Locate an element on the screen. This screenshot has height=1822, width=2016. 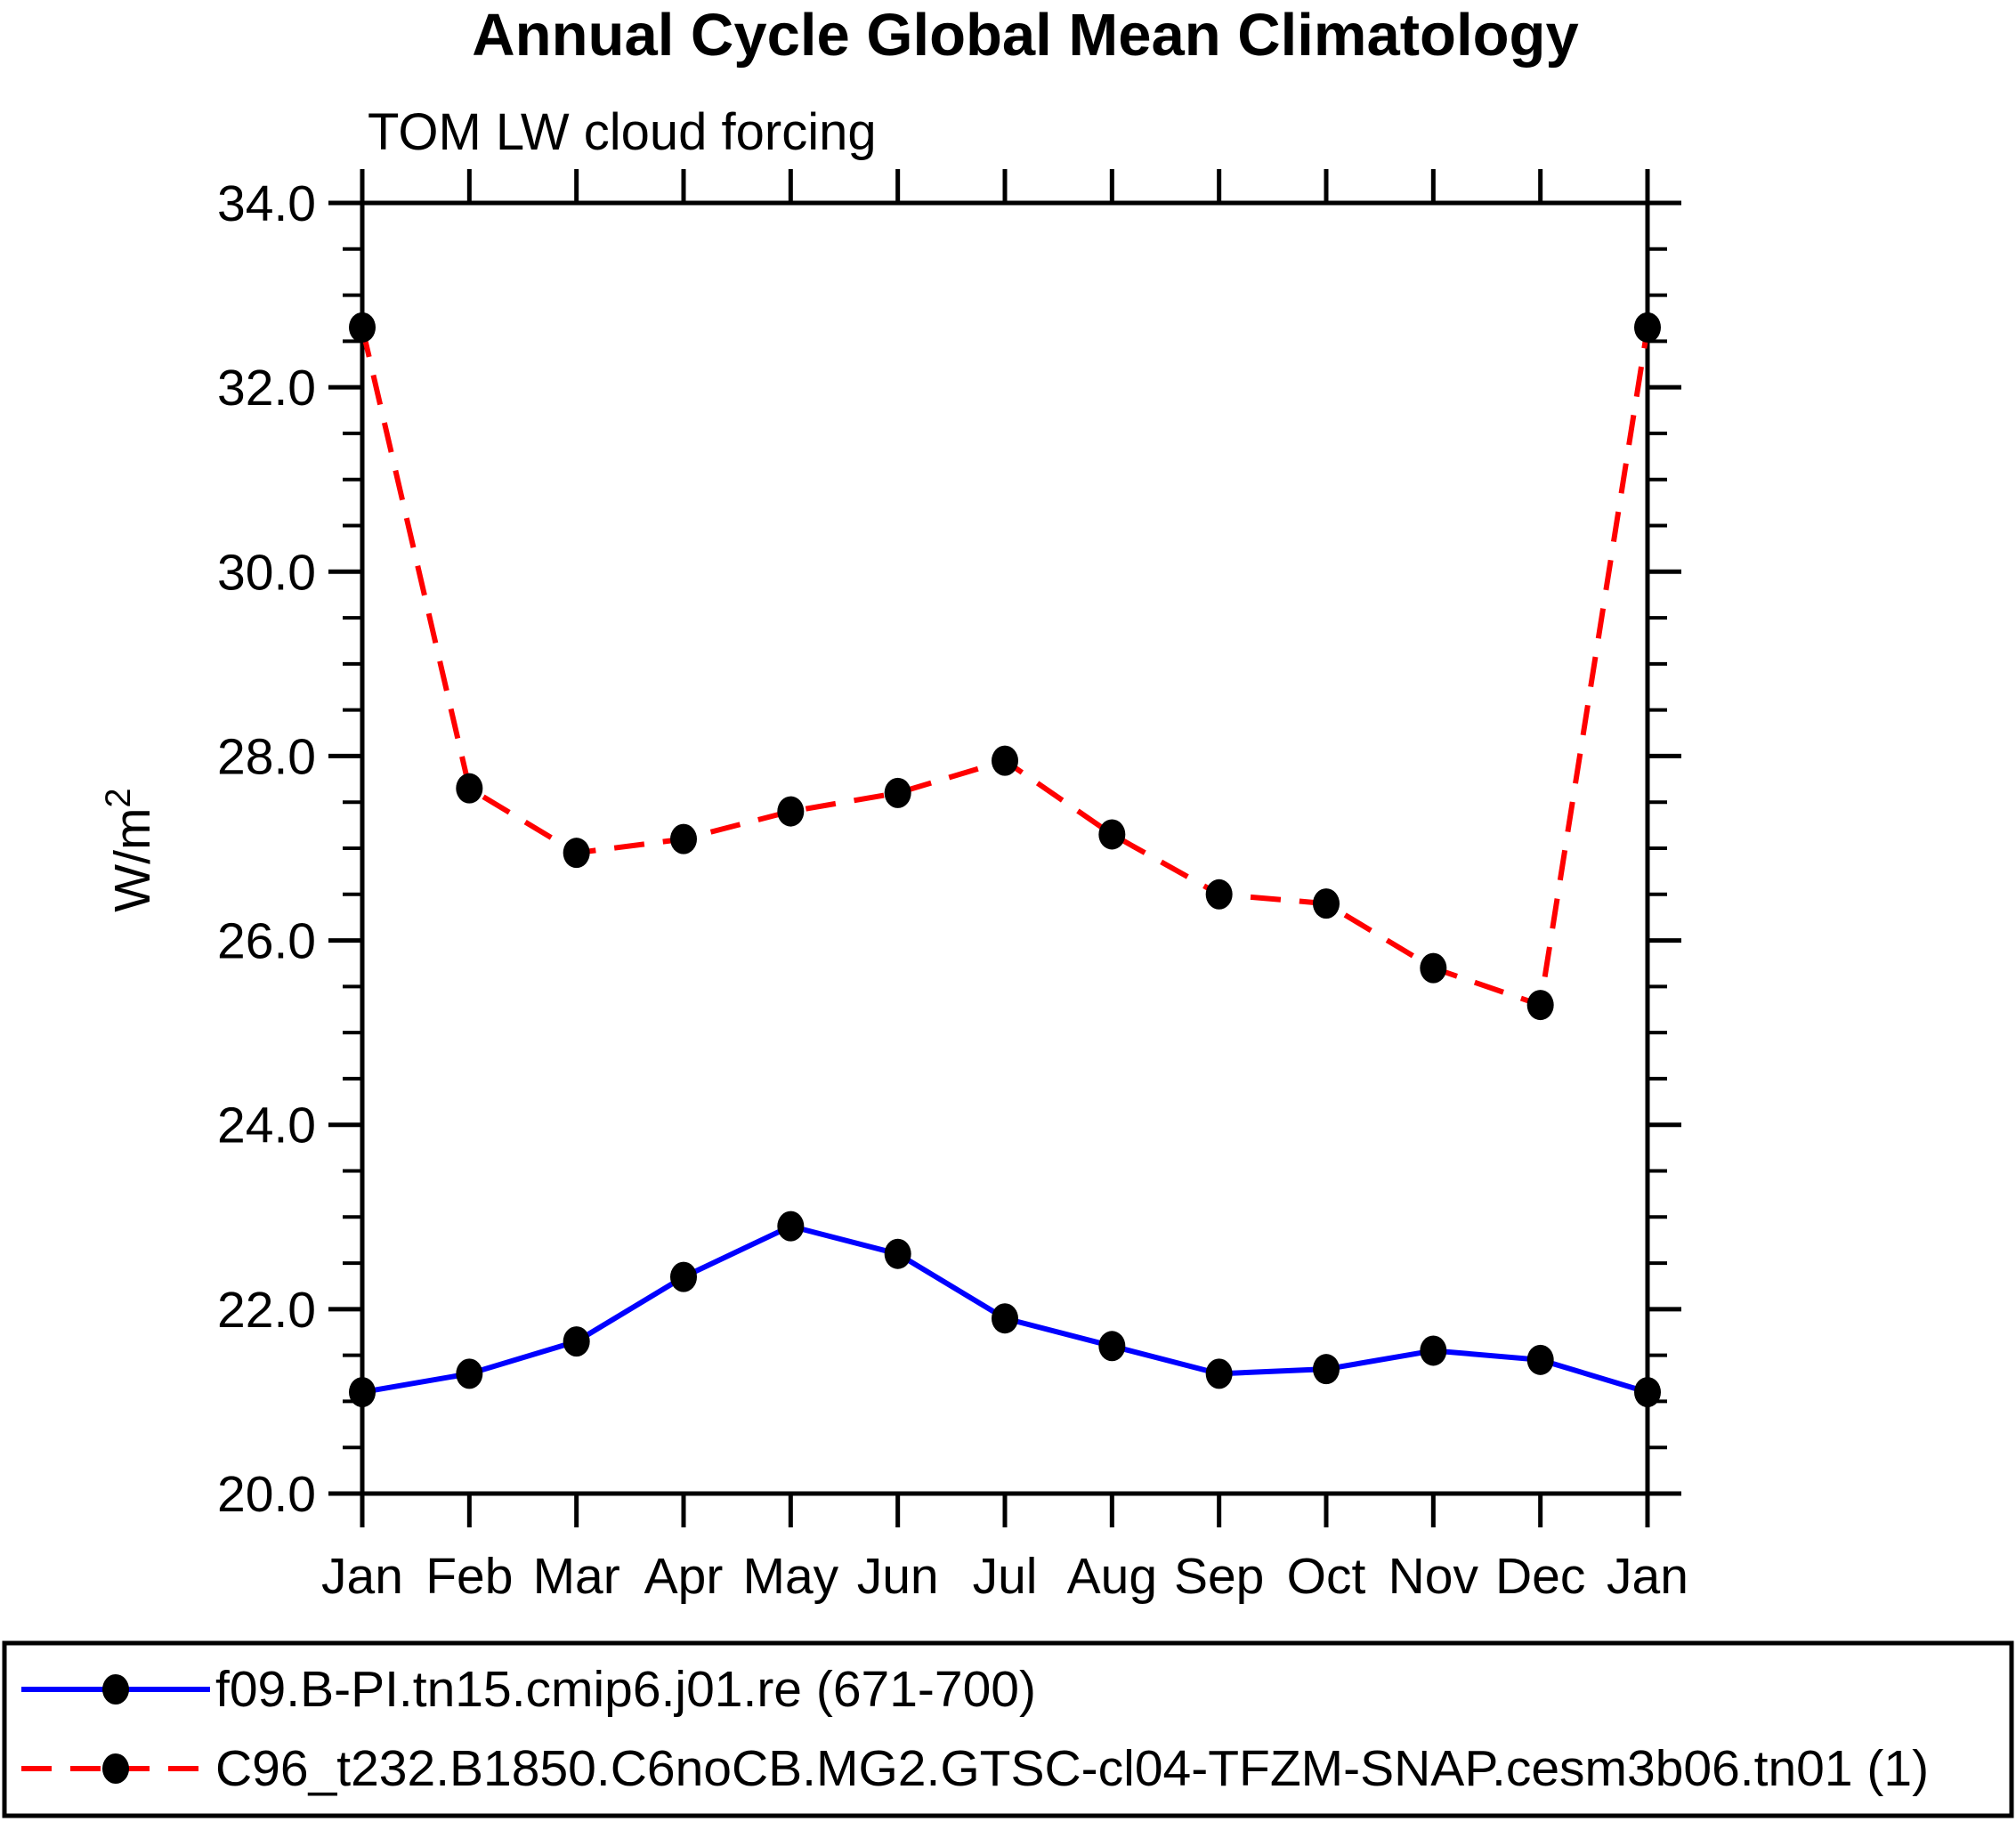
chart-title: Annual Cycle Global Mean Climatology is located at coordinates (1025, 35).